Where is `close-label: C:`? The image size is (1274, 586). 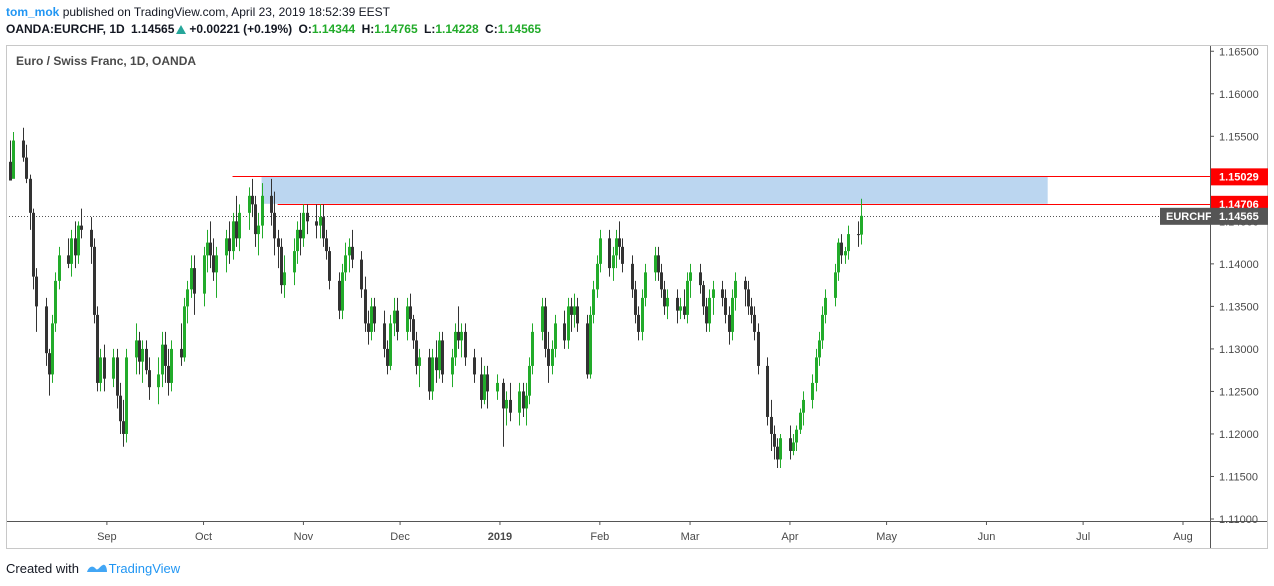
close-label: C: is located at coordinates (491, 29).